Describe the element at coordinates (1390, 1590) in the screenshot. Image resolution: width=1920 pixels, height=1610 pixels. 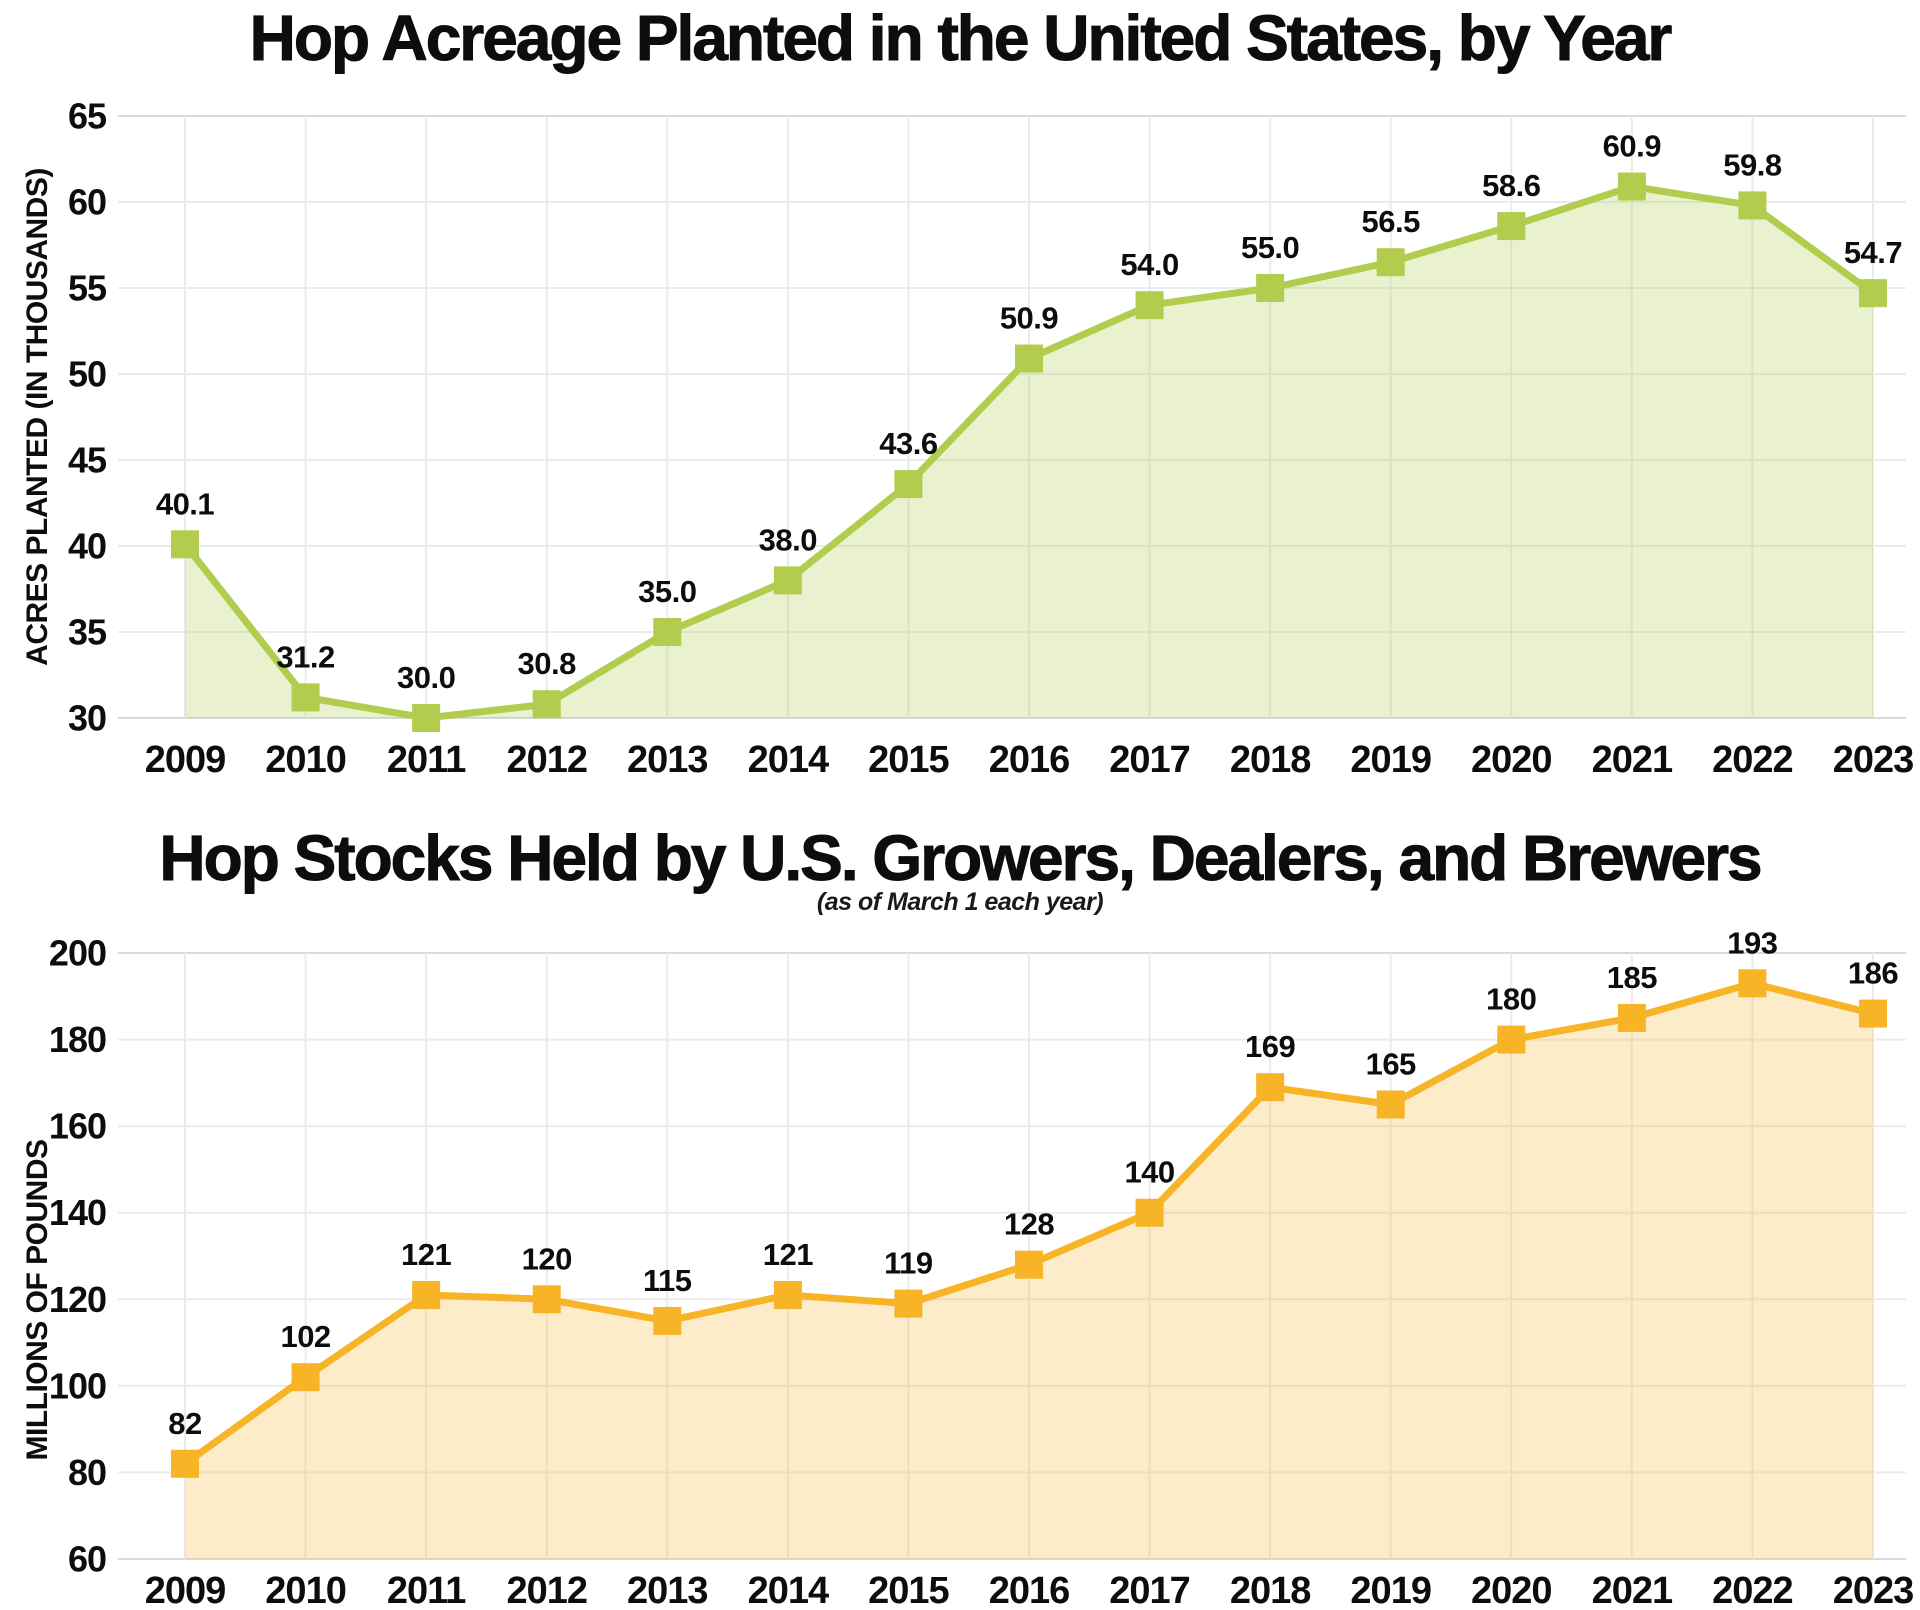
I see `x-tick-label: 2019` at that location.